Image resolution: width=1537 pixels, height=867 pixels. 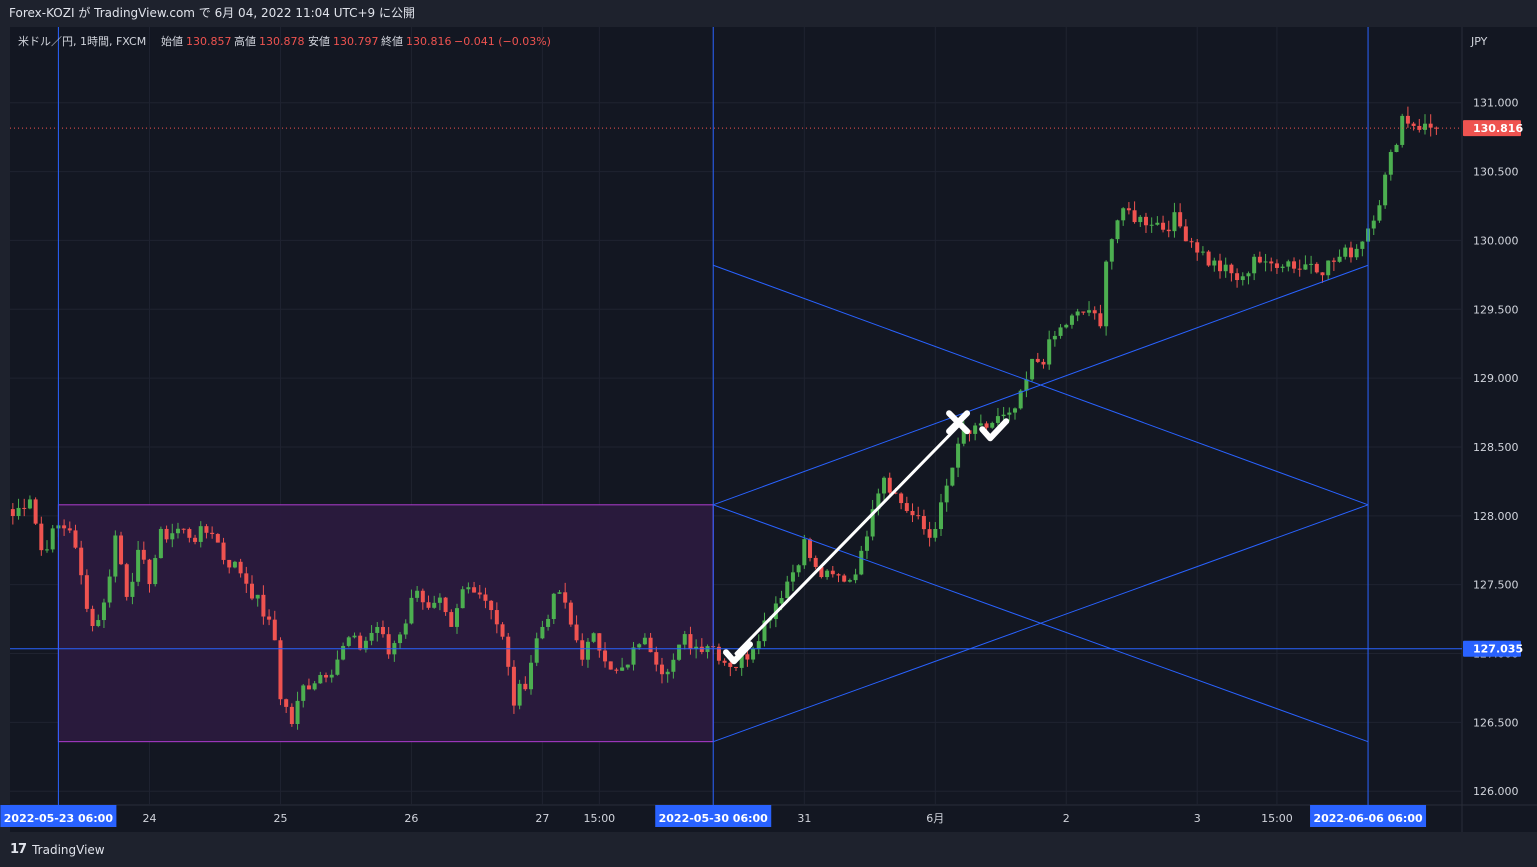 I want to click on price-tick-label: 129.500, so click(x=1496, y=309).